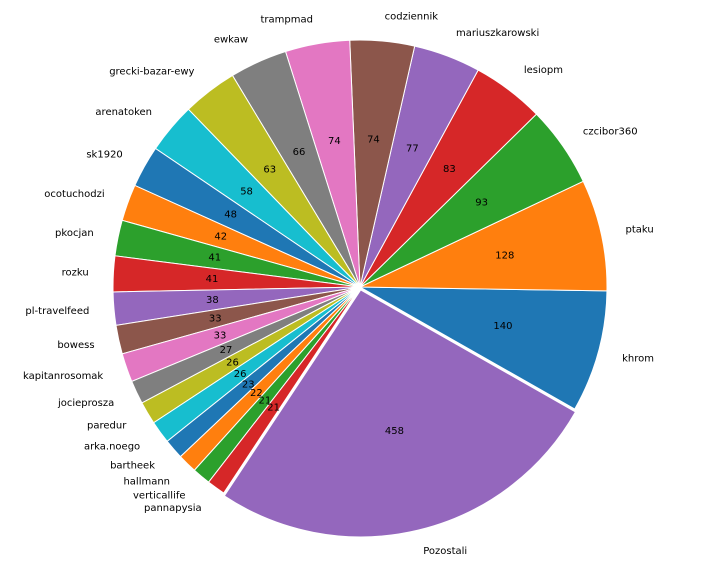 The image size is (720, 576). What do you see at coordinates (497, 33) in the screenshot?
I see `slice-label: mariuszkarowski` at bounding box center [497, 33].